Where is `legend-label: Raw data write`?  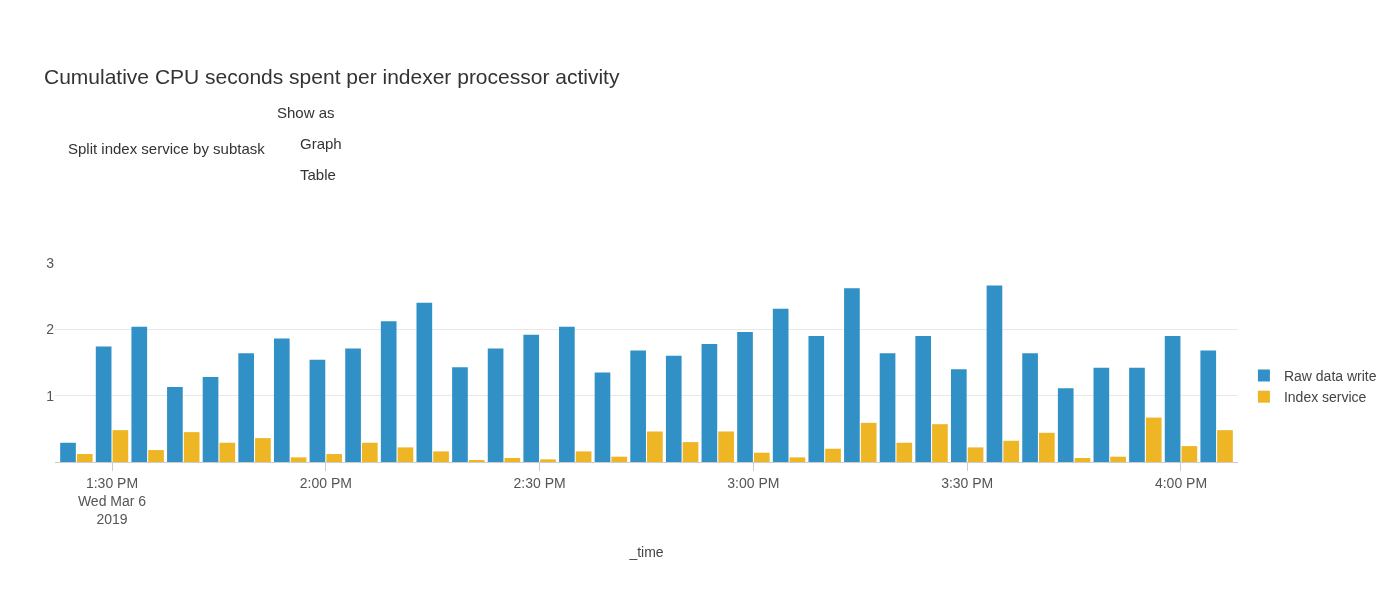
legend-label: Raw data write is located at coordinates (1330, 375).